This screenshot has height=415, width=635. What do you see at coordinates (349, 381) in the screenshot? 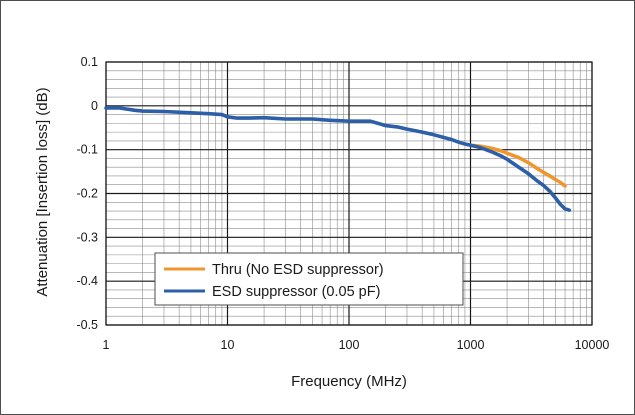
I see `x-axis-label: Frequency (MHz)` at bounding box center [349, 381].